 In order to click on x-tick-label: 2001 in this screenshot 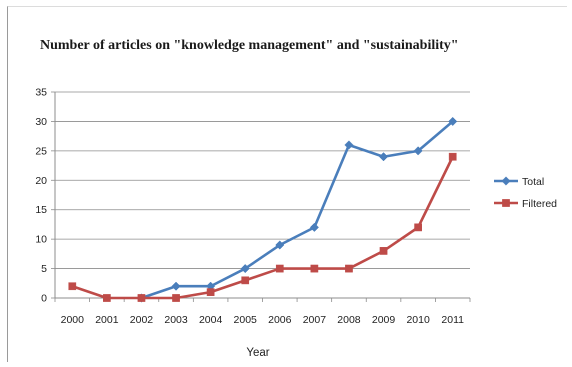, I will do `click(107, 320)`.